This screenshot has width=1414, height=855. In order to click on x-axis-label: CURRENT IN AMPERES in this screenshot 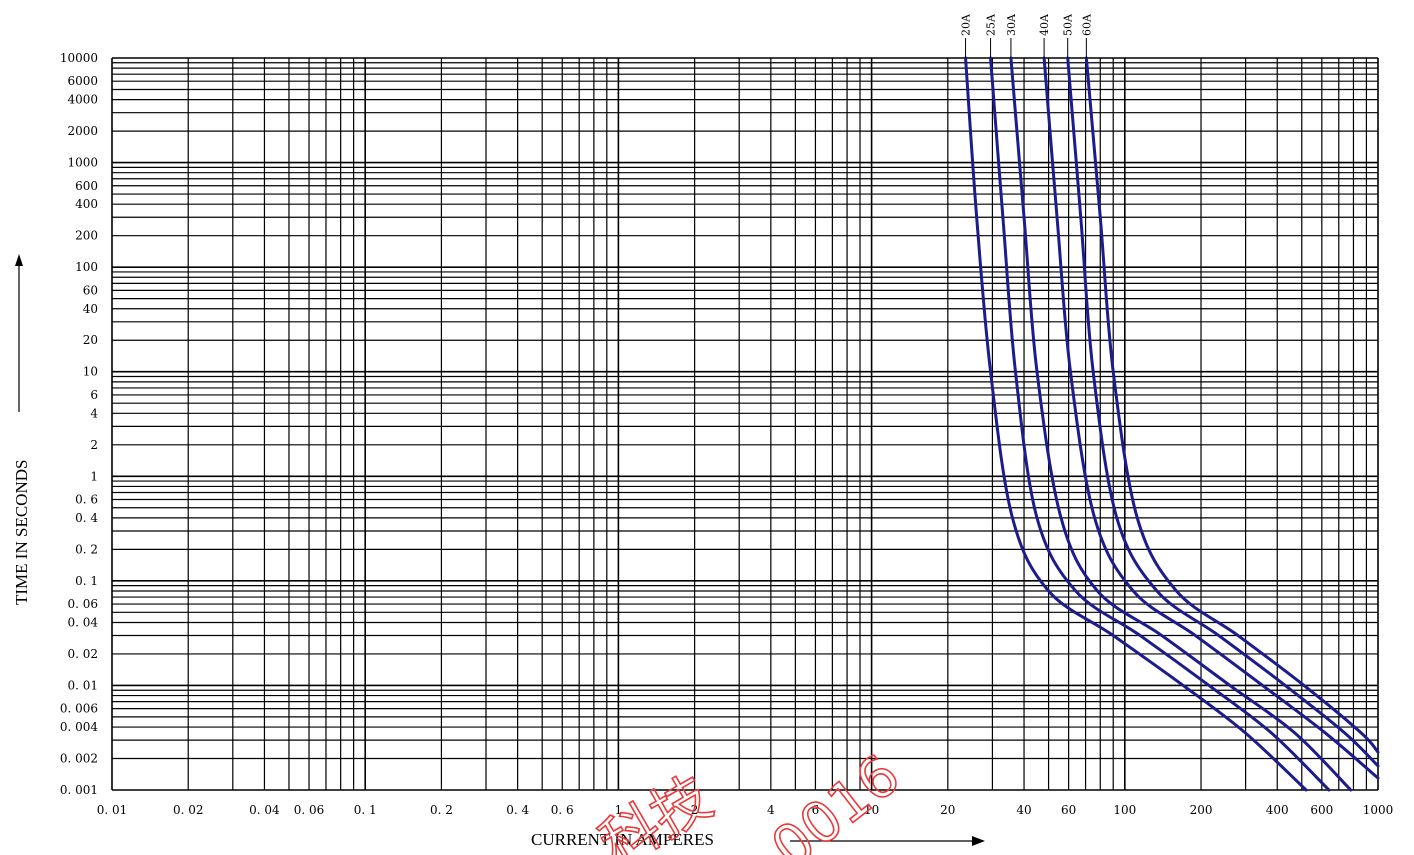, I will do `click(622, 839)`.